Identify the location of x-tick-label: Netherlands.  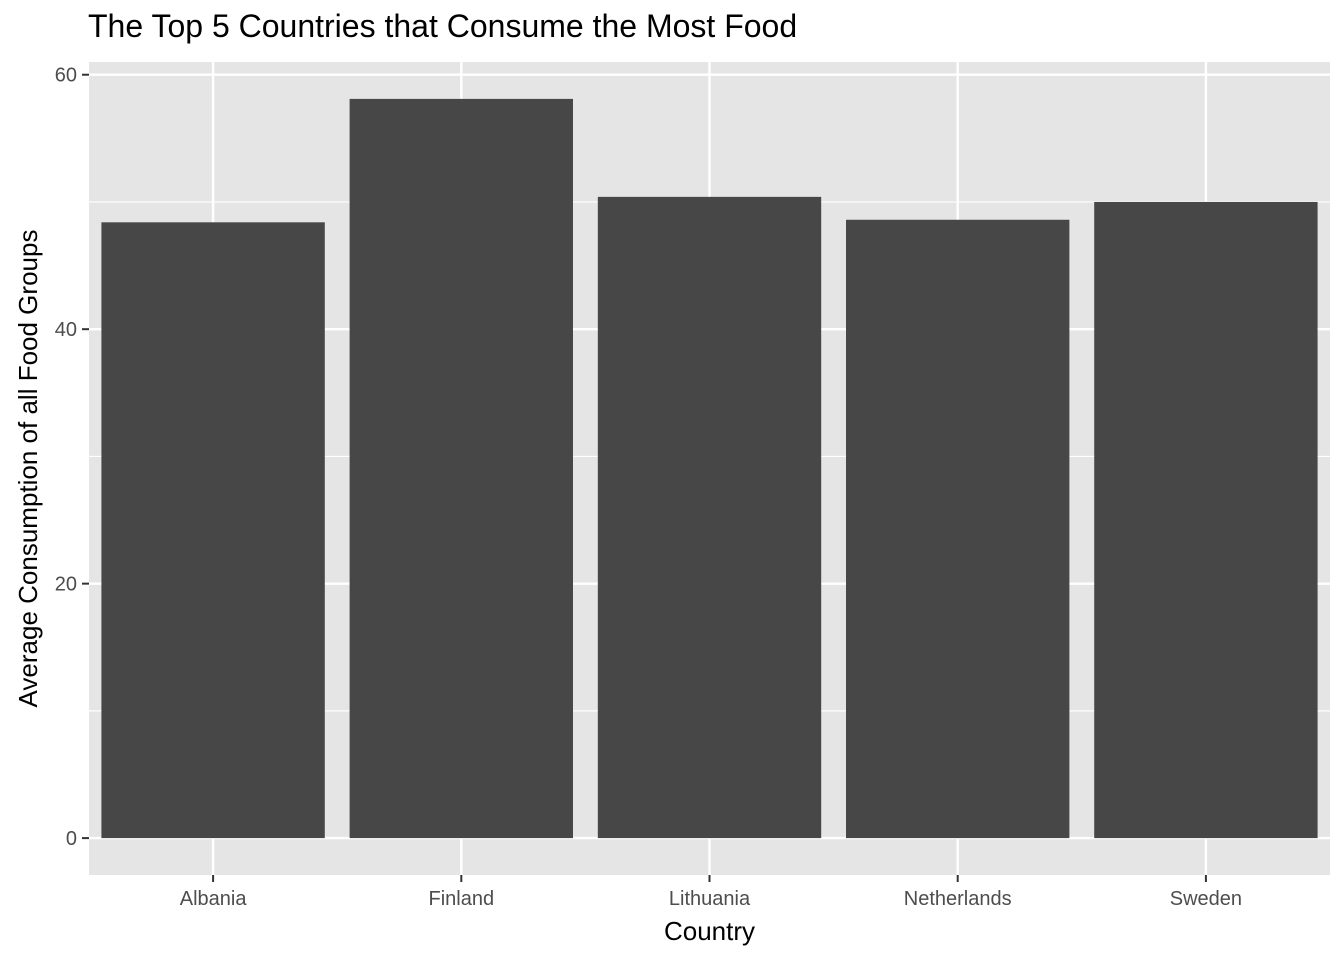
(958, 899).